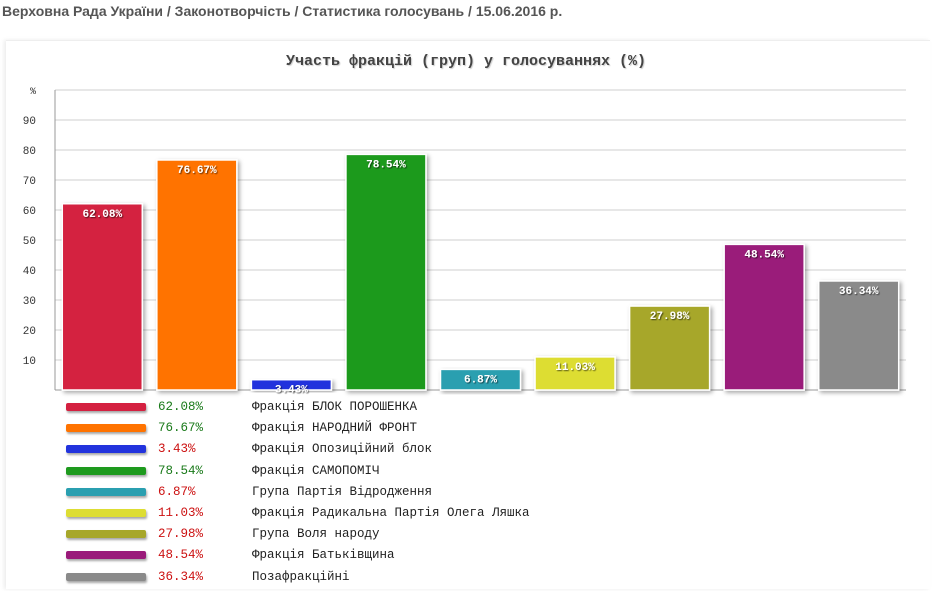  Describe the element at coordinates (291, 391) in the screenshot. I see `bar-value-label: 3.43%` at that location.